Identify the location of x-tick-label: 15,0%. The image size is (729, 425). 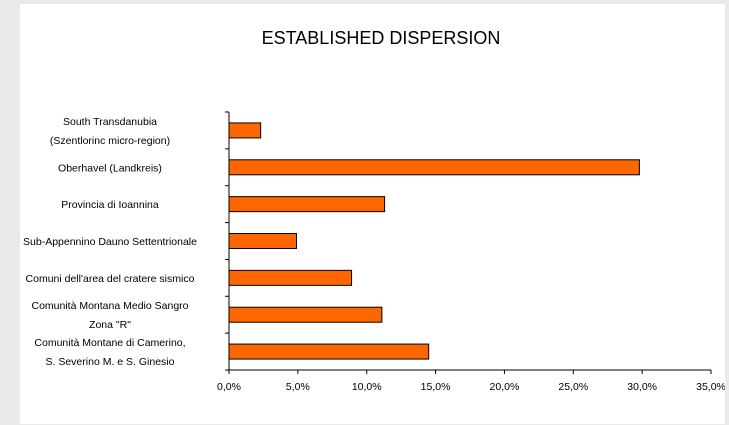
(436, 387).